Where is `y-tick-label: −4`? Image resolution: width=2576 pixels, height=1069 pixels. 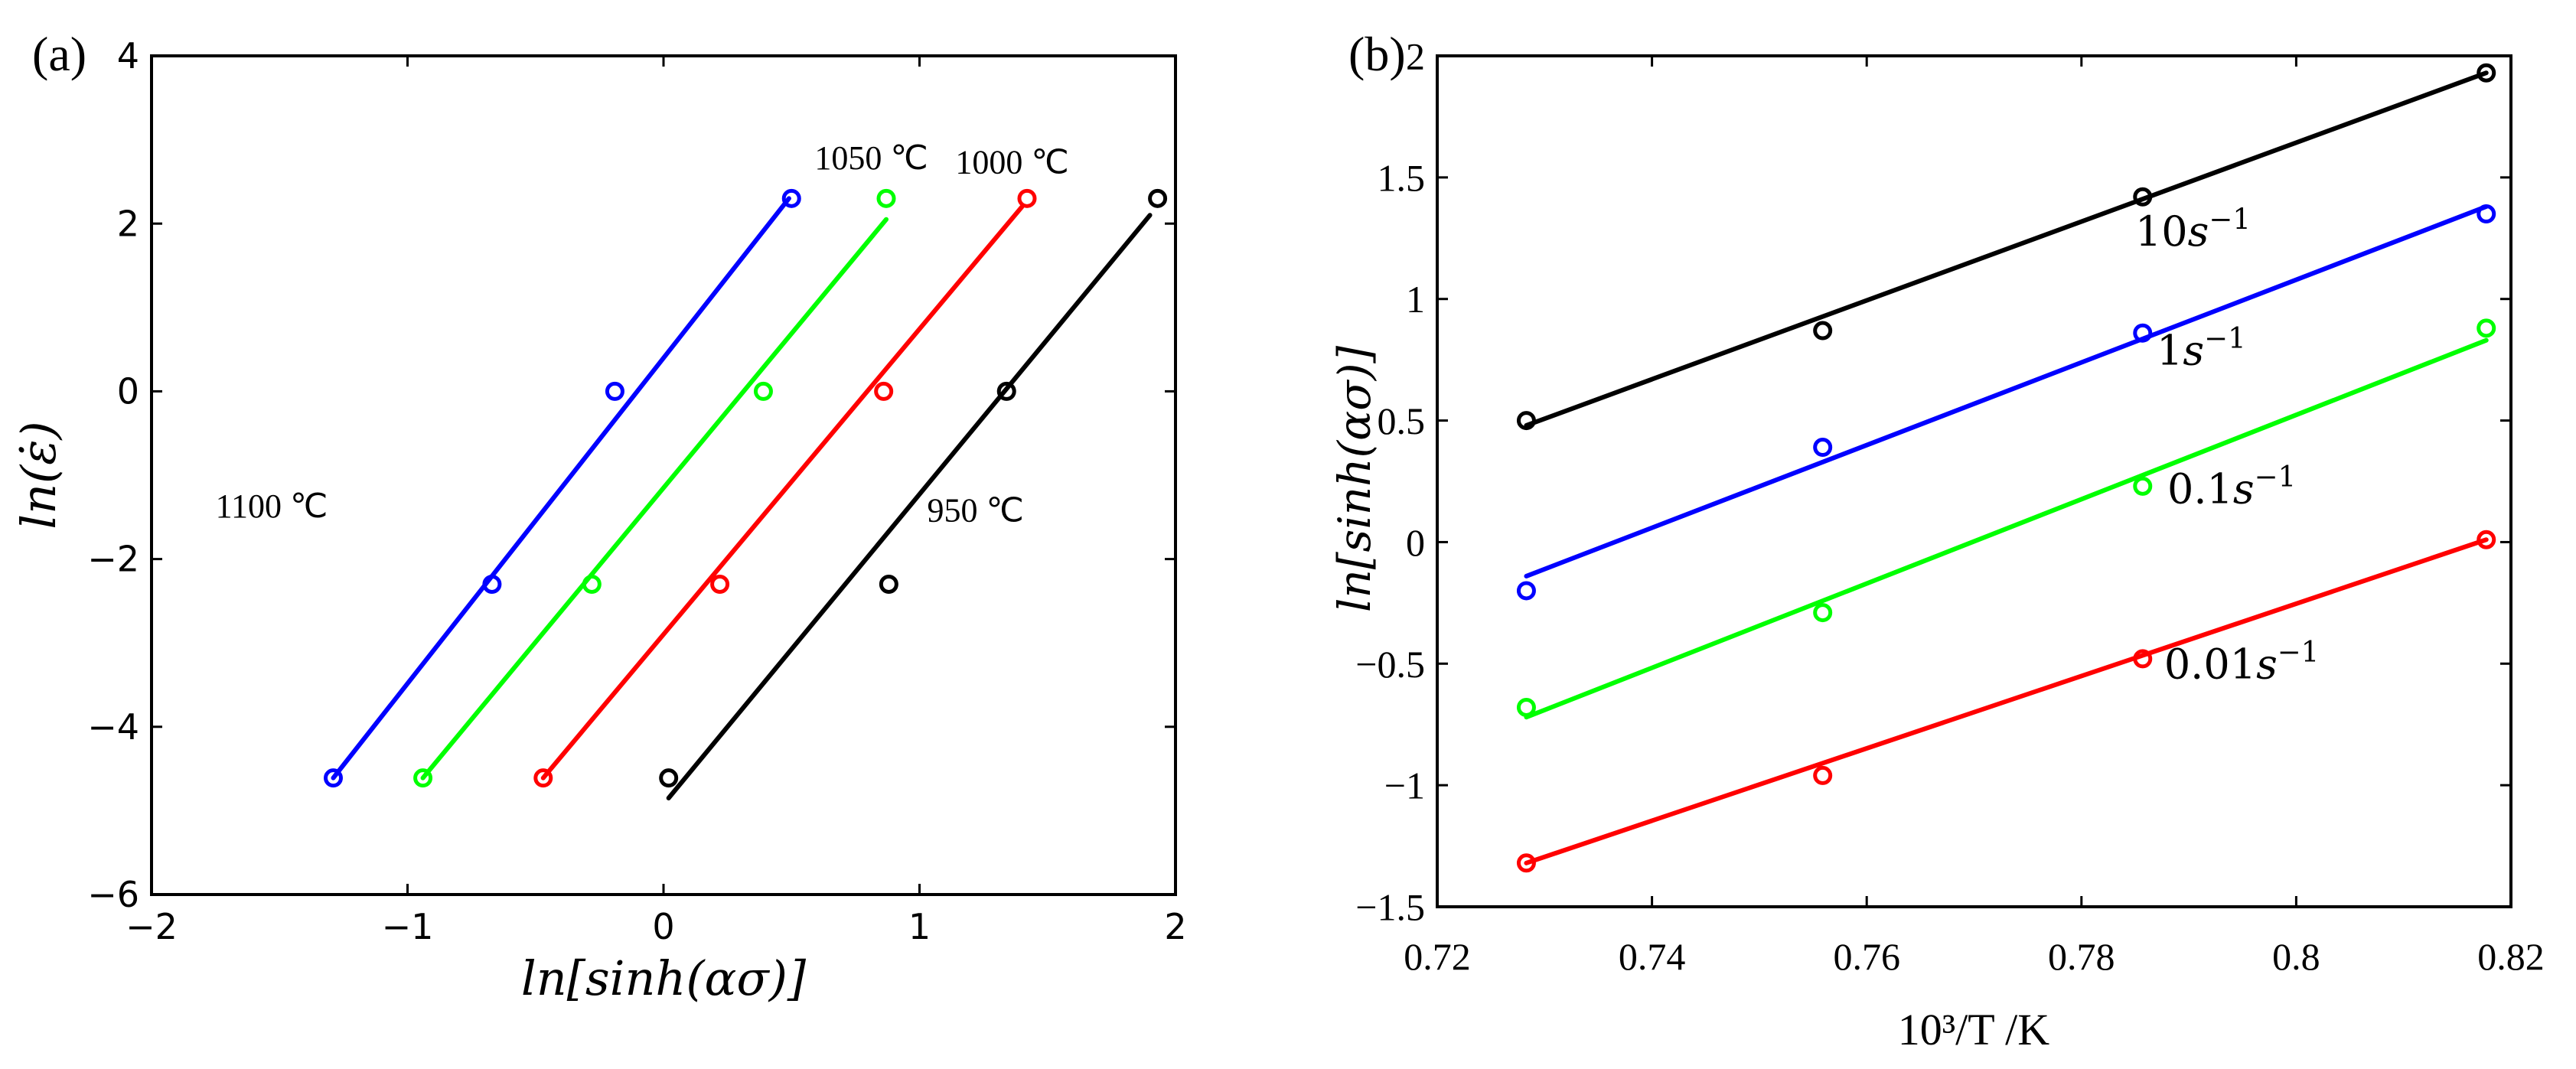 y-tick-label: −4 is located at coordinates (113, 727).